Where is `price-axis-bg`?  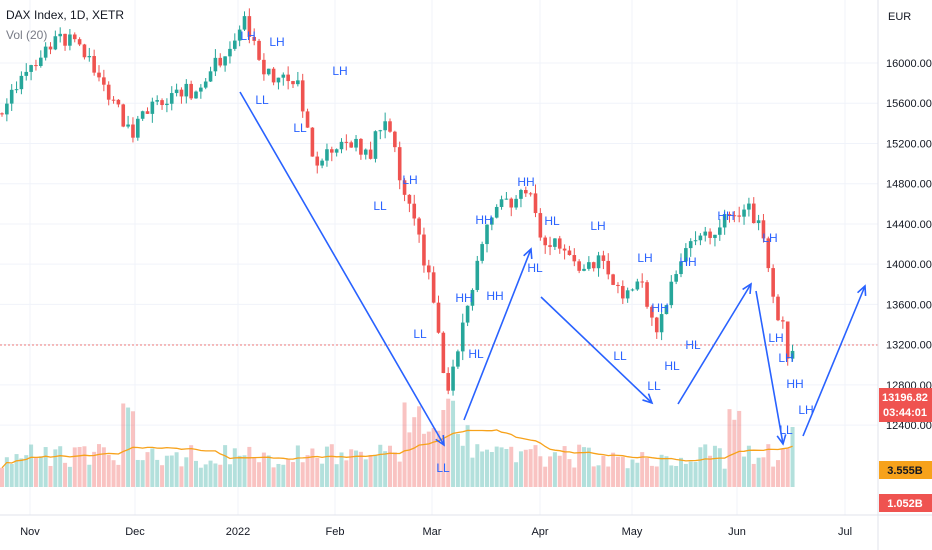 price-axis-bg is located at coordinates (905, 257).